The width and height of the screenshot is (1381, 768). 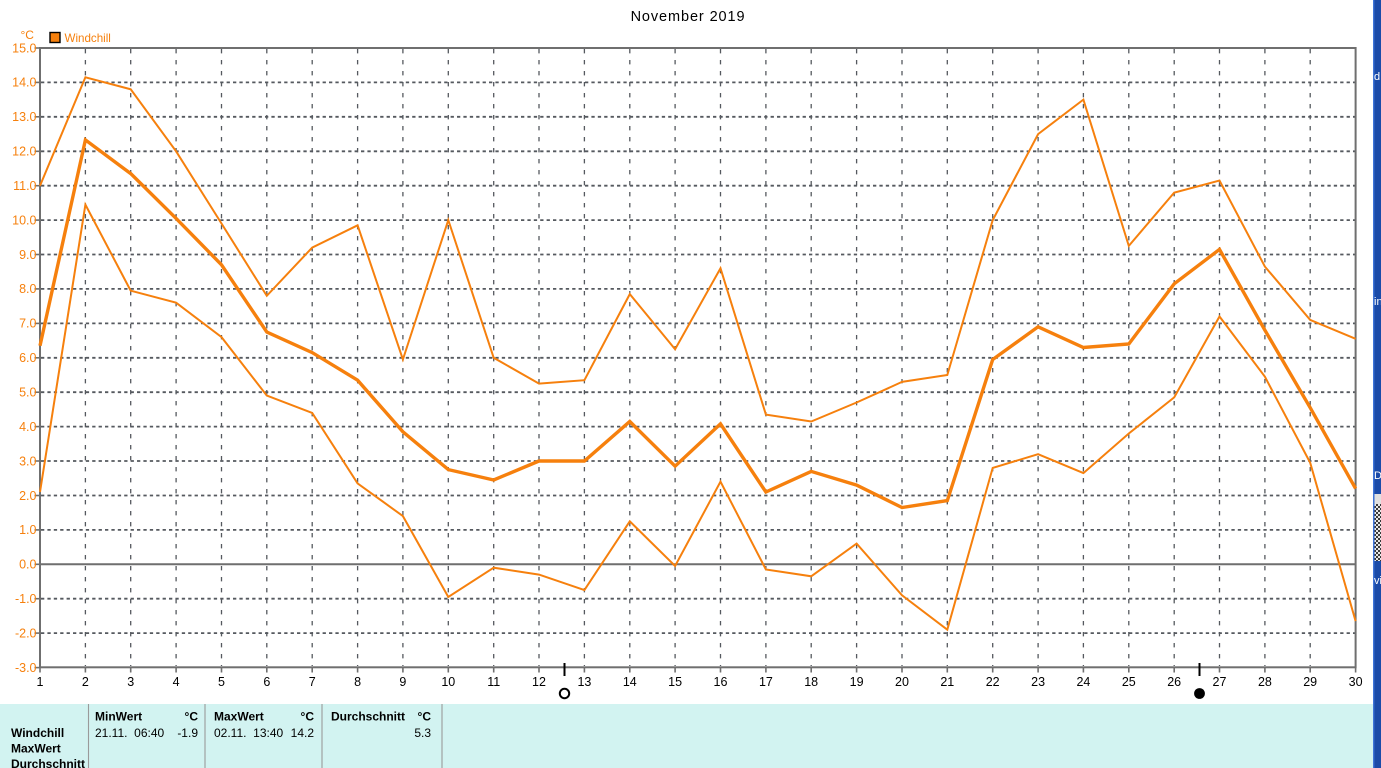 What do you see at coordinates (1310, 682) in the screenshot?
I see `svg-text: 29` at bounding box center [1310, 682].